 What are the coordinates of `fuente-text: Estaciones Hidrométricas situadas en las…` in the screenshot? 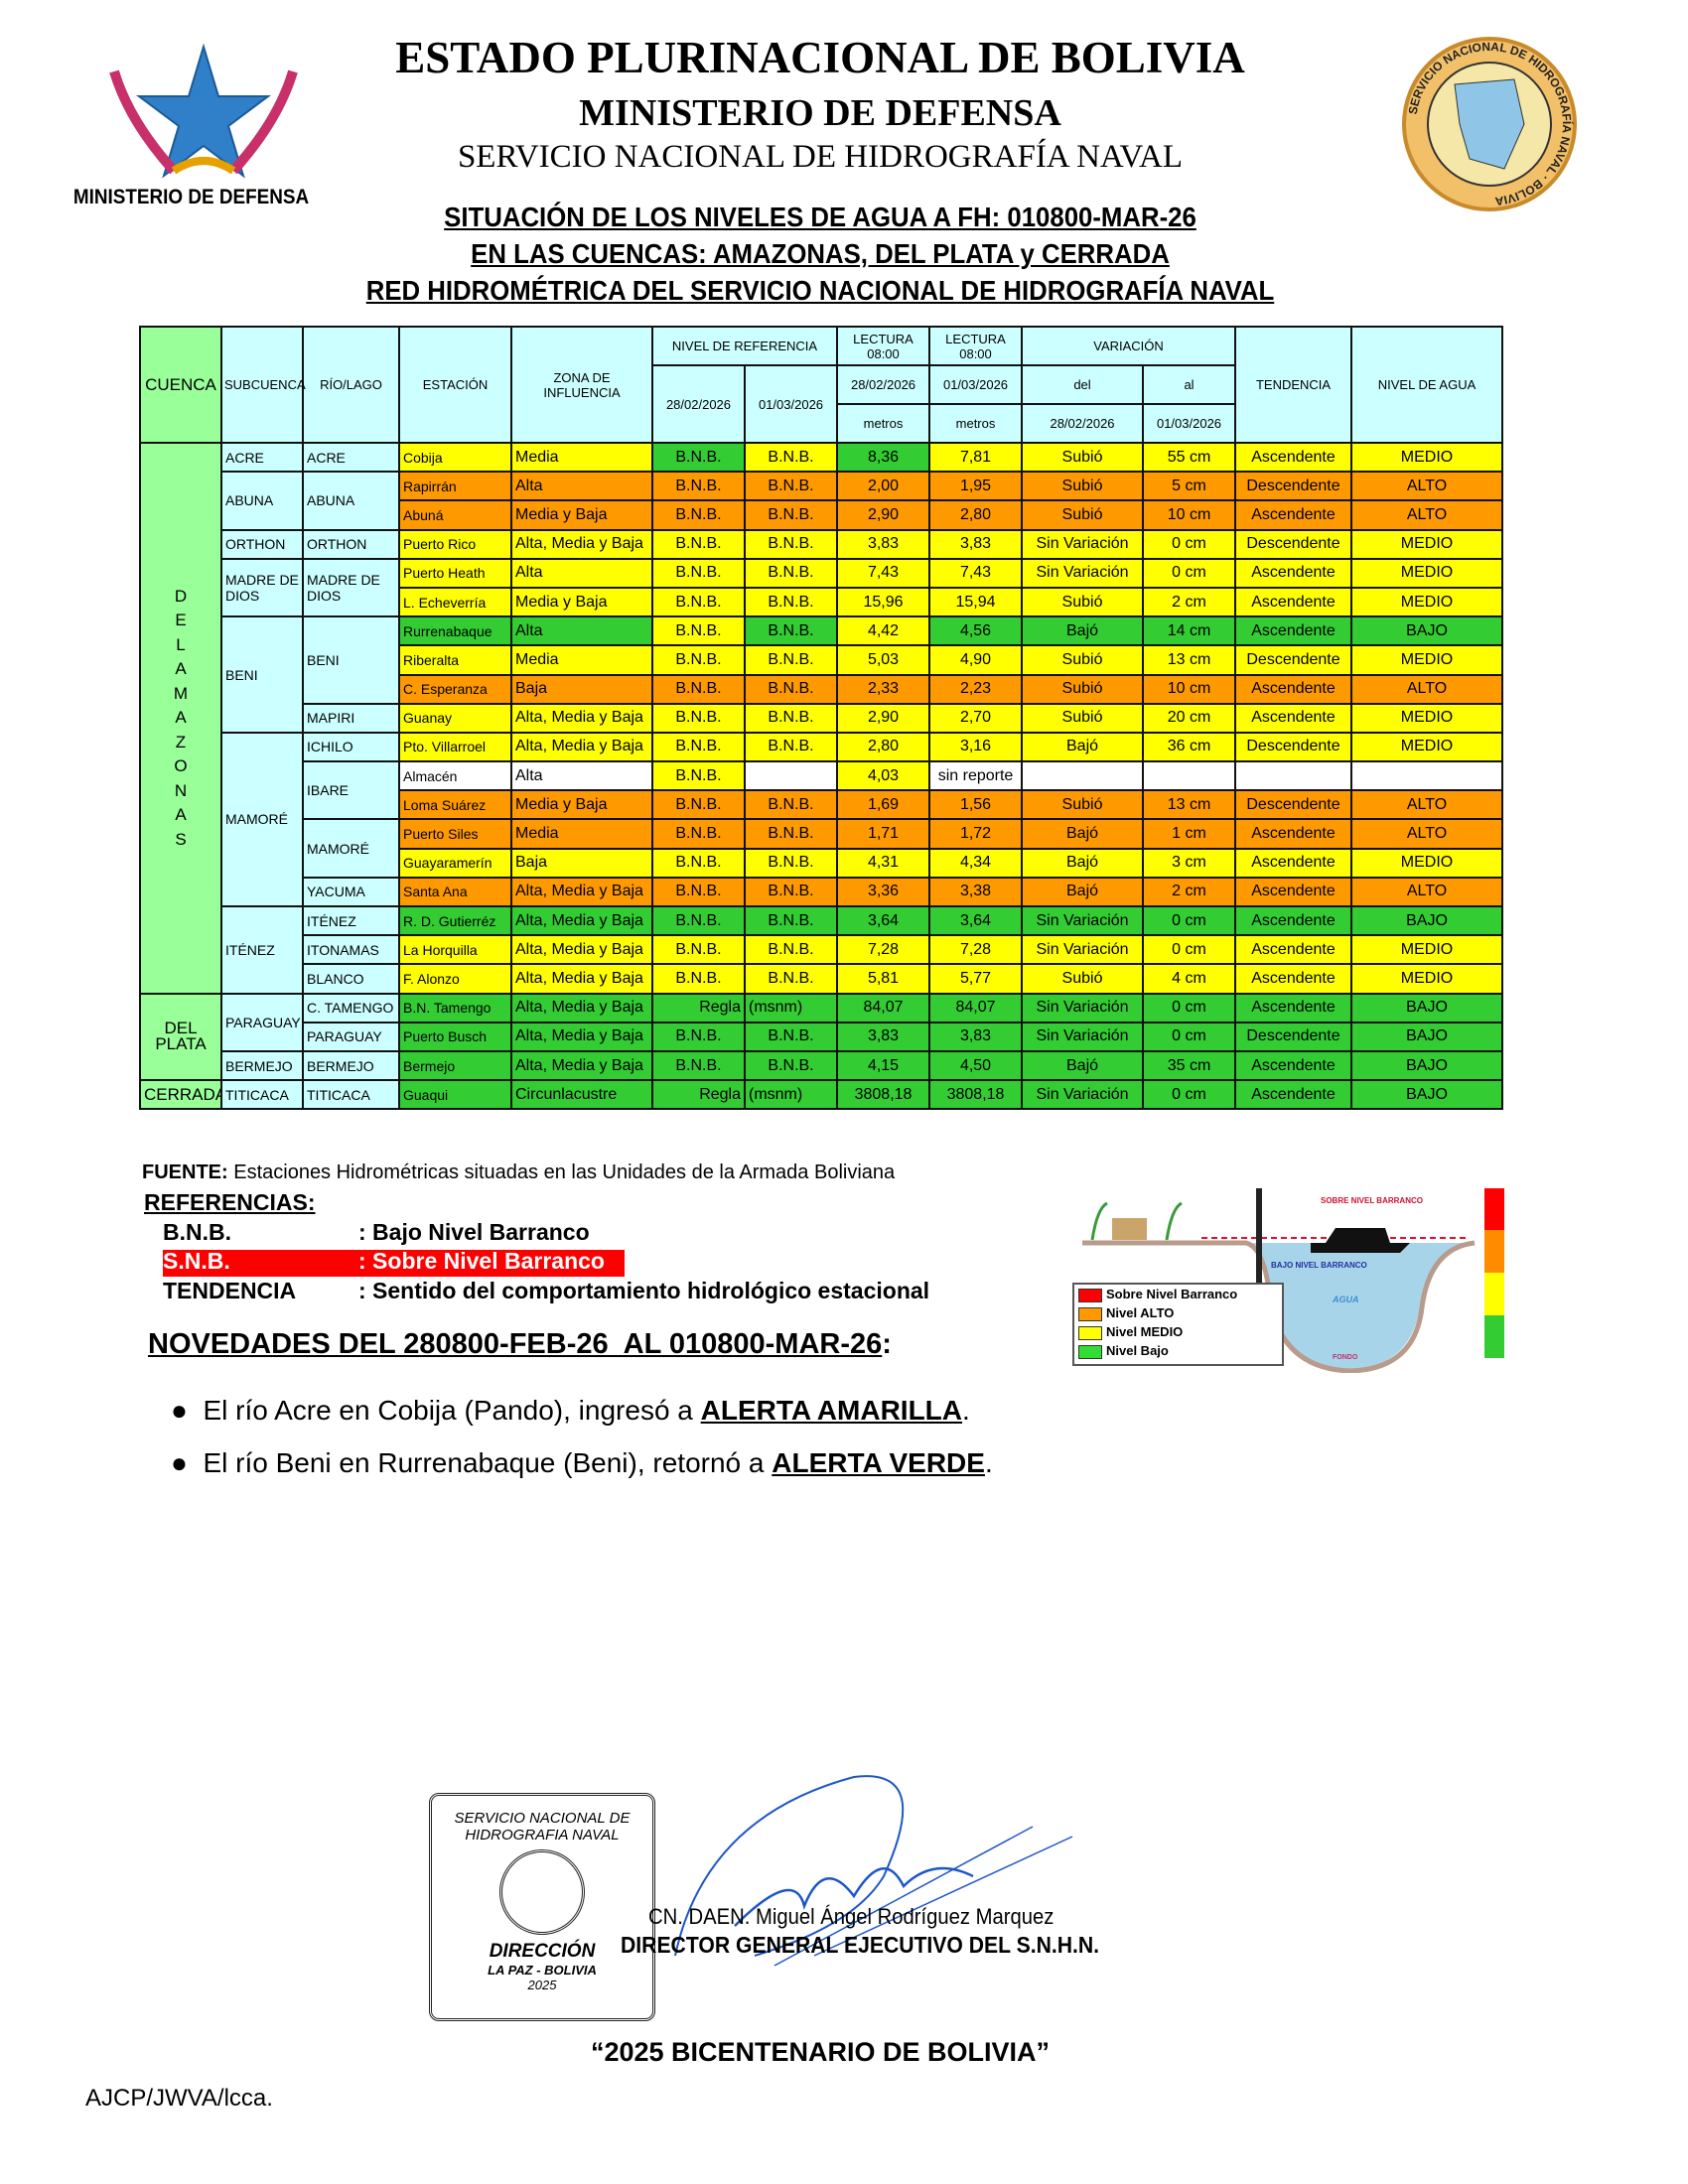 It's located at (561, 1172).